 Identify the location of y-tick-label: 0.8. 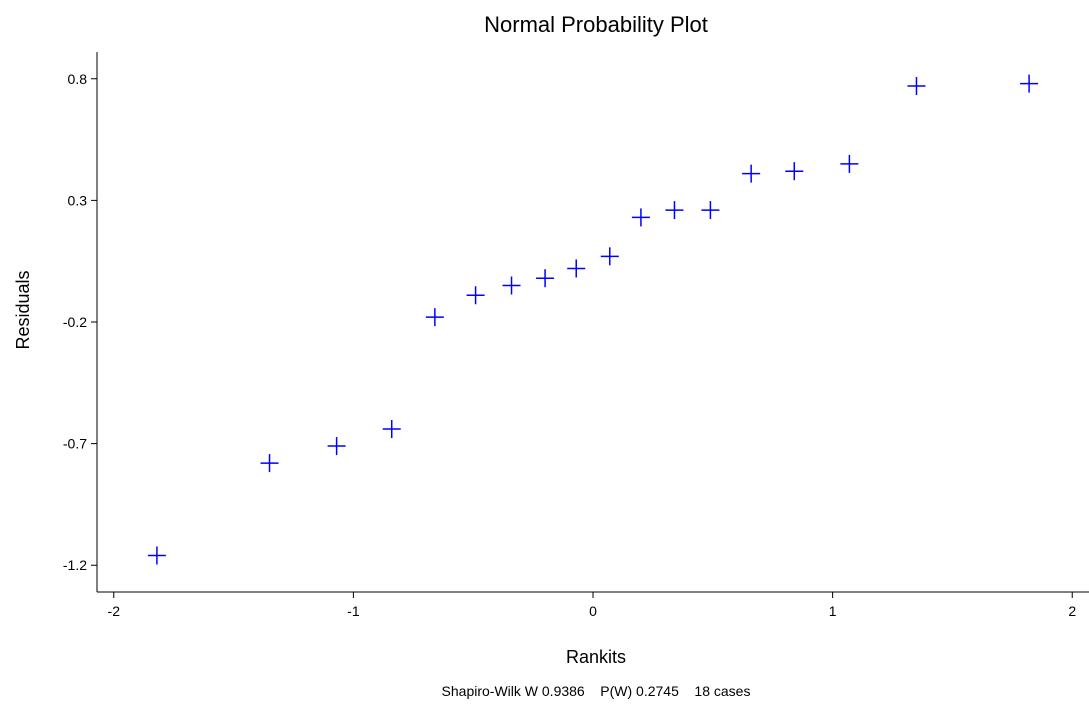
(78, 79).